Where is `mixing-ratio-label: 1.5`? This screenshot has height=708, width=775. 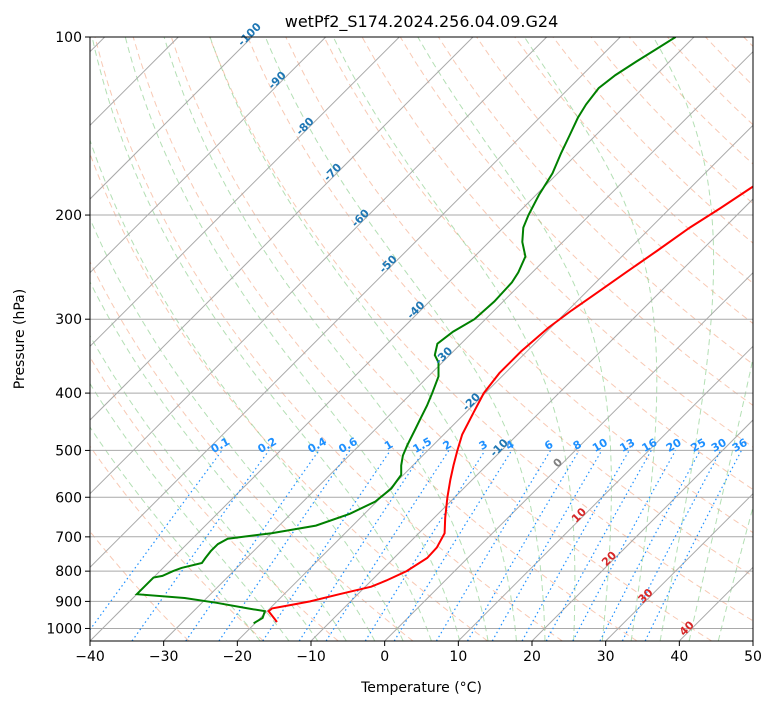 mixing-ratio-label: 1.5 is located at coordinates (422, 445).